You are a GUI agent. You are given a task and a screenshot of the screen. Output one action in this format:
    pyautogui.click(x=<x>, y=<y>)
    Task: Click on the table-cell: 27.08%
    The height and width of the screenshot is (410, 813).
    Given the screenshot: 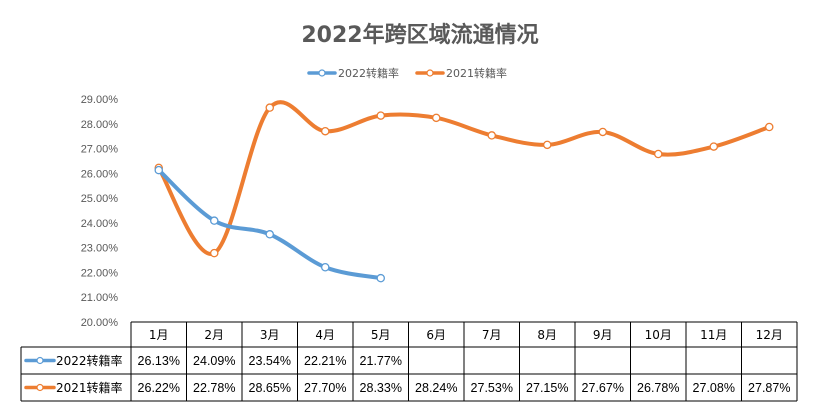 What is the action you would take?
    pyautogui.click(x=714, y=388)
    